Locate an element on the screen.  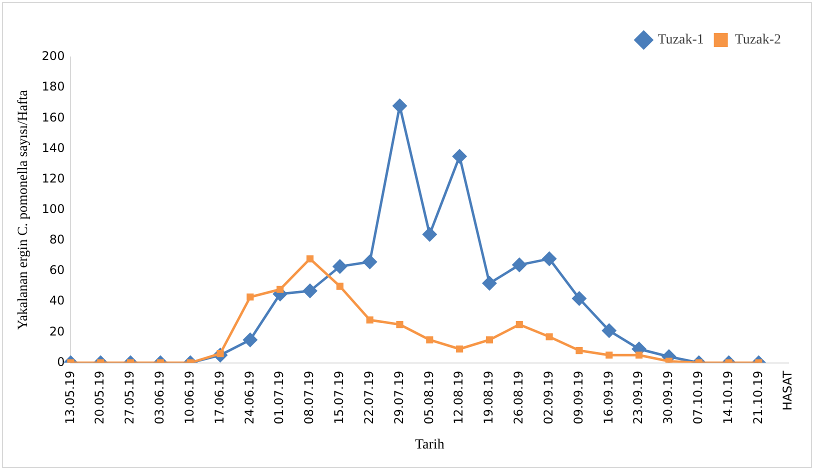
y-tick-label: 200 is located at coordinates (53, 56).